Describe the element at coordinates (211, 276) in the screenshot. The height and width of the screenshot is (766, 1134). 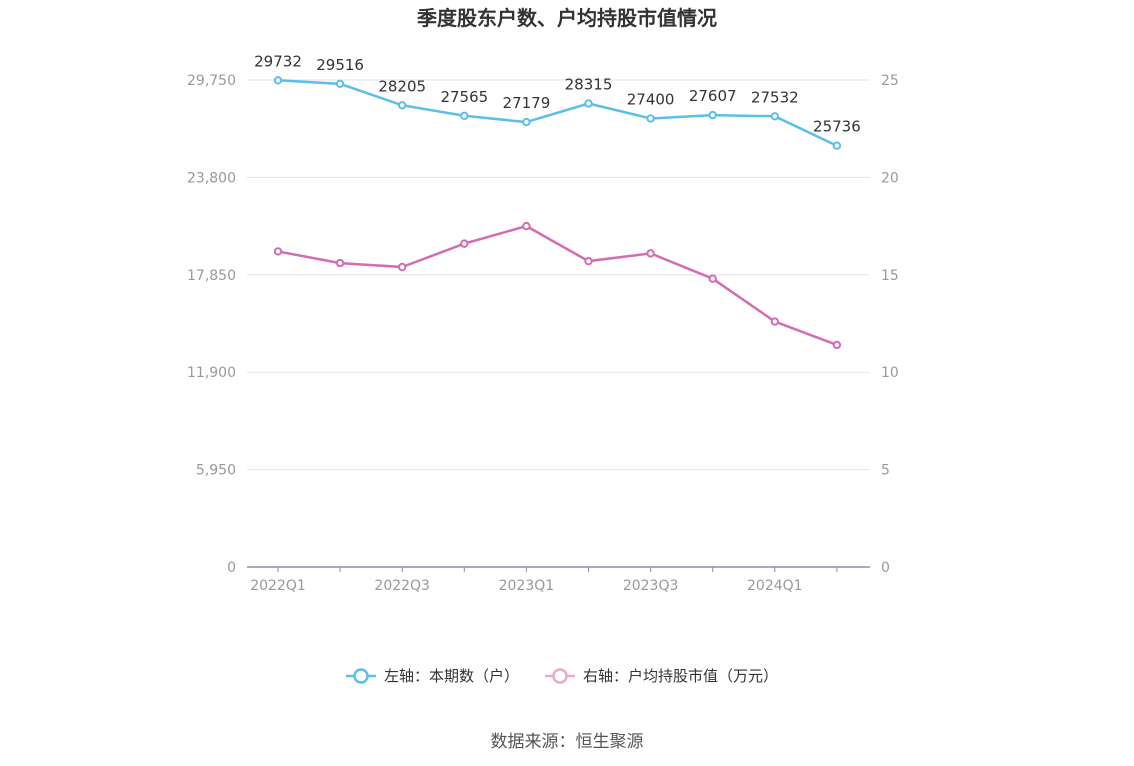
I see `y-left-tick-label: 17,850` at that location.